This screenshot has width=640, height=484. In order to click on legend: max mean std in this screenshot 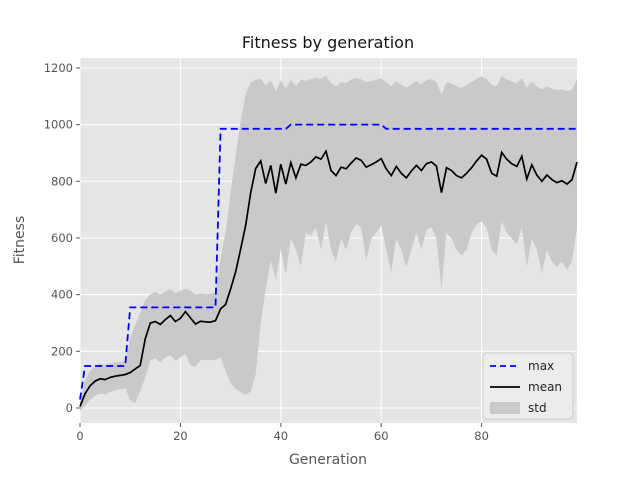, I will do `click(528, 386)`.